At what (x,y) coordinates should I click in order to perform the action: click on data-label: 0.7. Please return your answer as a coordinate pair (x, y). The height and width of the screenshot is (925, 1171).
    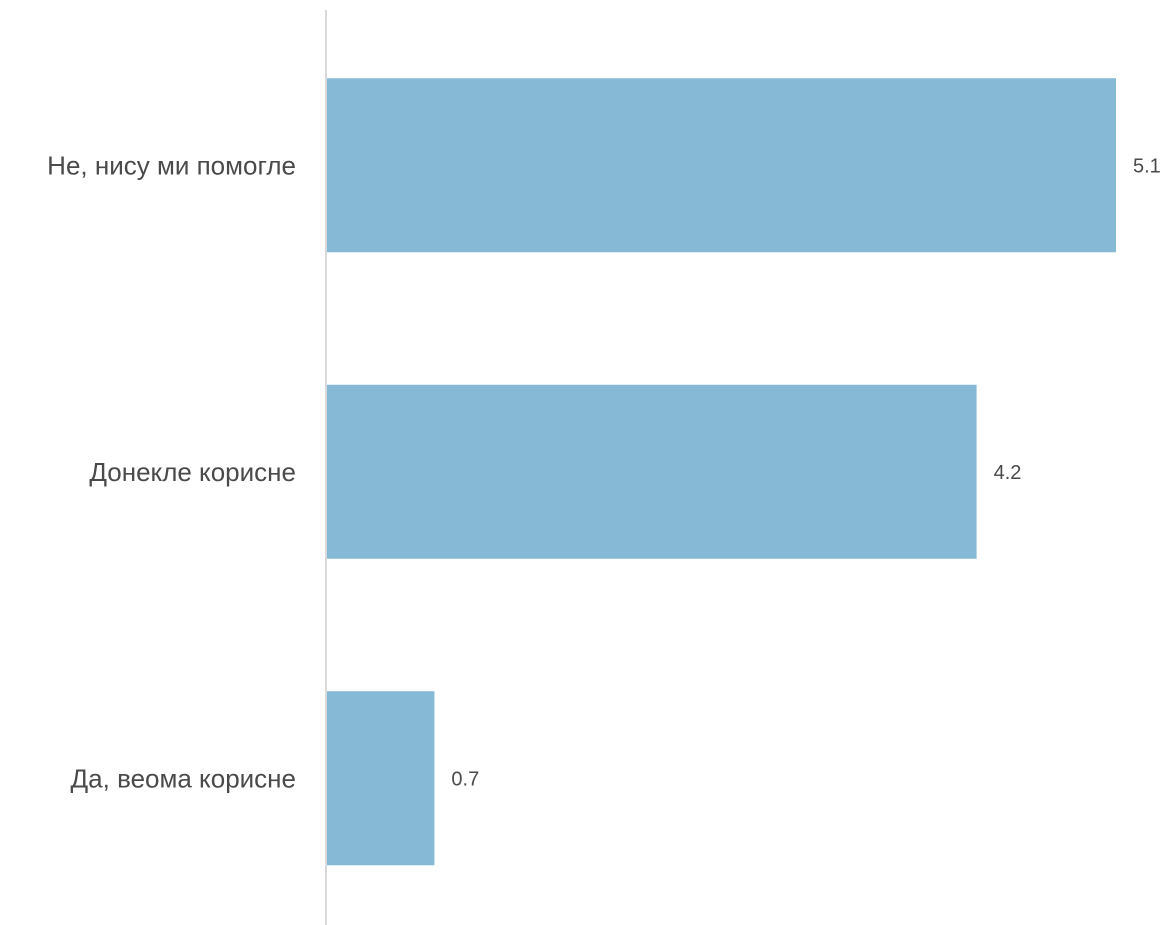
    Looking at the image, I should click on (465, 779).